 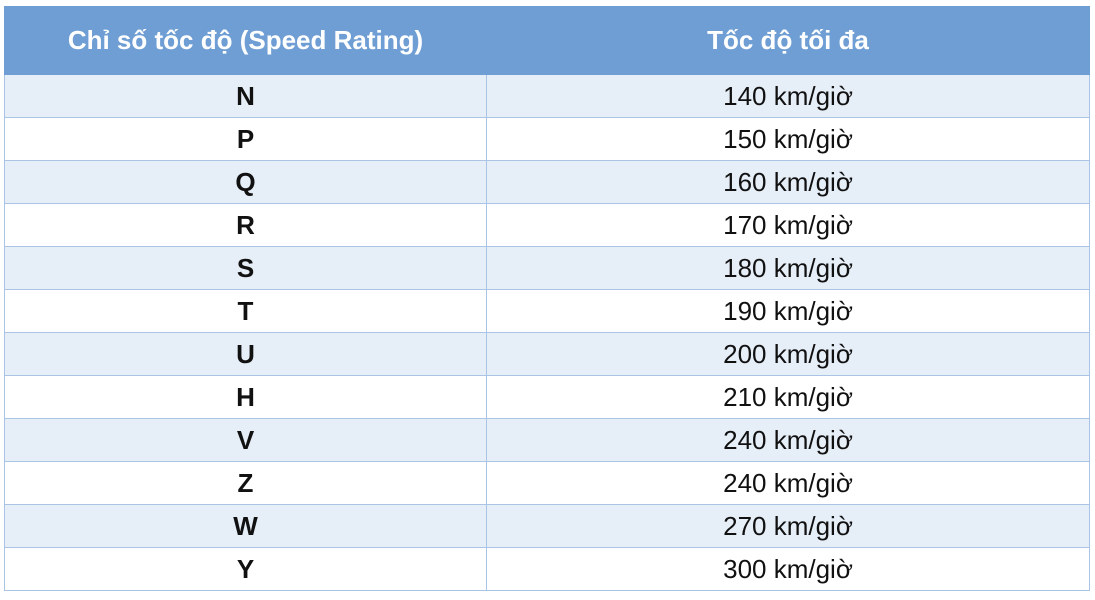 What do you see at coordinates (245, 397) in the screenshot?
I see `rating-cell: H` at bounding box center [245, 397].